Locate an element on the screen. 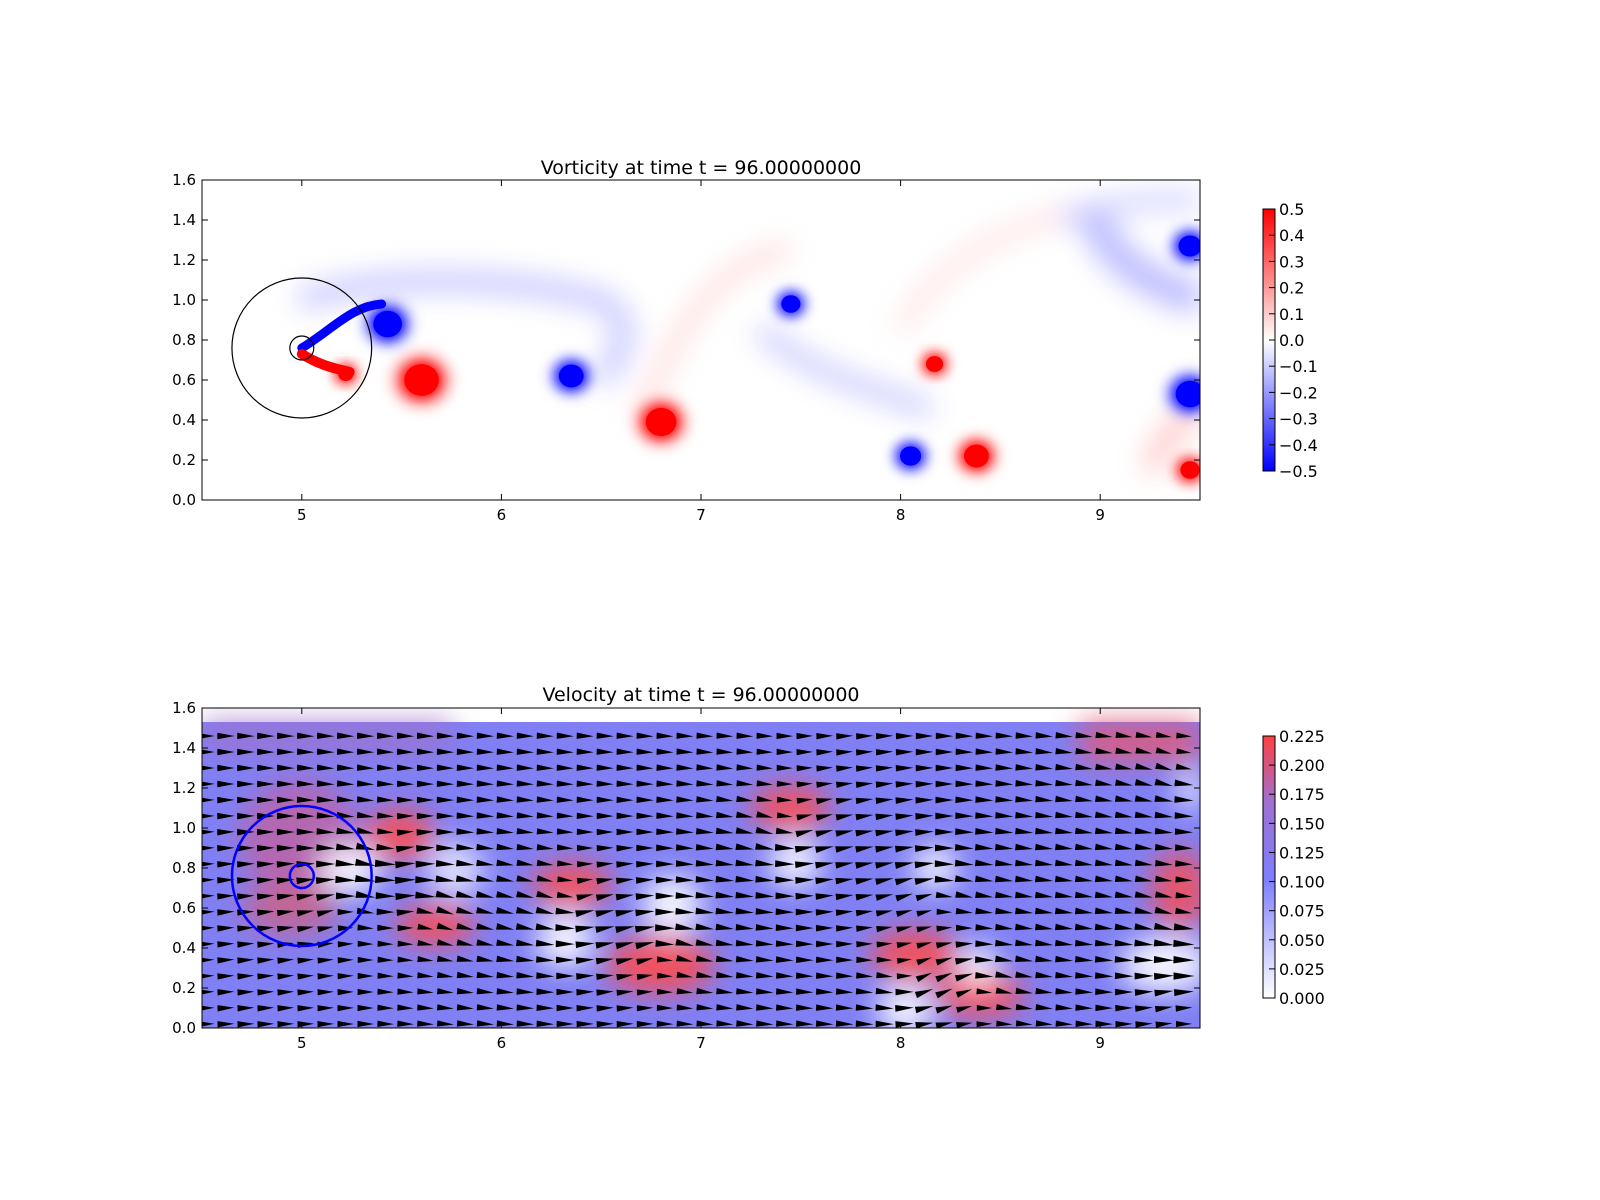  colorbar-tick-label: 0.100 is located at coordinates (1302, 882).